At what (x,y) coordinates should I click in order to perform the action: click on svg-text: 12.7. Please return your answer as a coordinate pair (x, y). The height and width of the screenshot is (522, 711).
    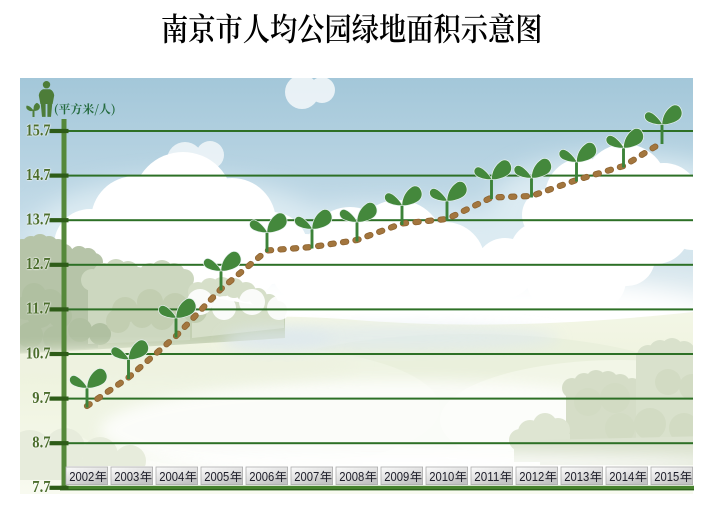
    Looking at the image, I should click on (38, 263).